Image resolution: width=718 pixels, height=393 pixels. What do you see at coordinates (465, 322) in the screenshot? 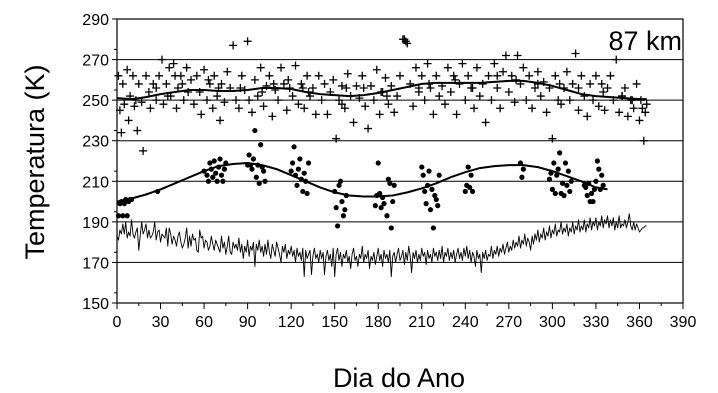
I see `x-tick-label: 240` at bounding box center [465, 322].